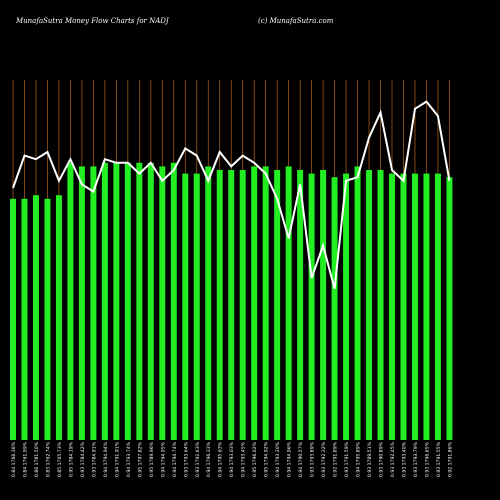 Image resolution: width=500 pixels, height=500 pixels. Describe the element at coordinates (117, 459) in the screenshot. I see `x-tick-label: 0.94 1791.91%` at that location.